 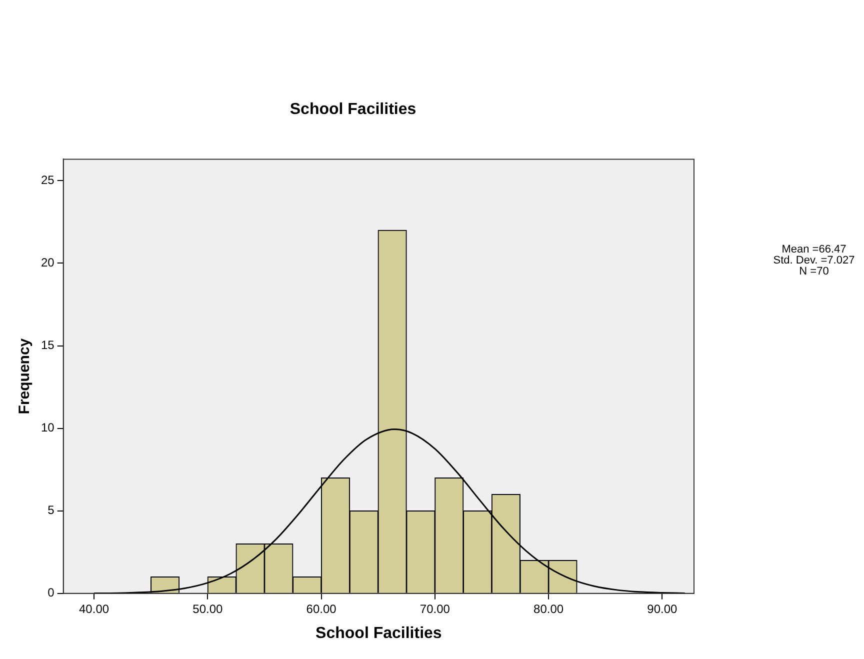 What do you see at coordinates (549, 609) in the screenshot?
I see `x-tick-label: 80.00` at bounding box center [549, 609].